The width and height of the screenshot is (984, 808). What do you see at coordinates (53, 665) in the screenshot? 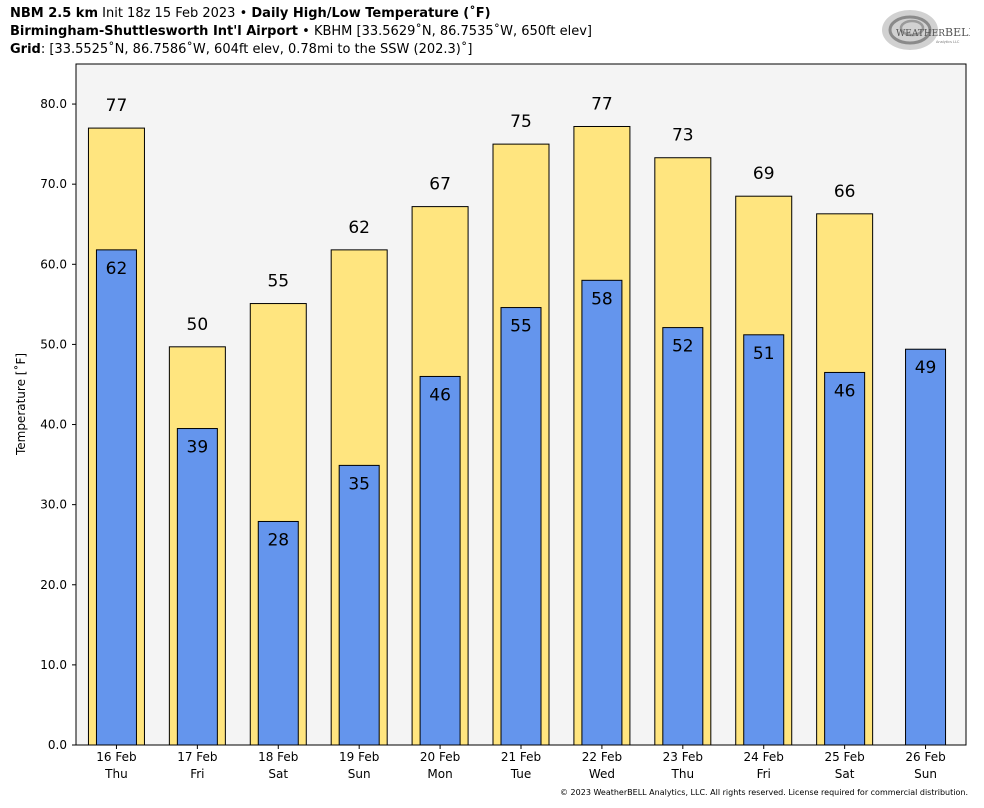
I see `y-tick-label: 10.0` at bounding box center [53, 665].